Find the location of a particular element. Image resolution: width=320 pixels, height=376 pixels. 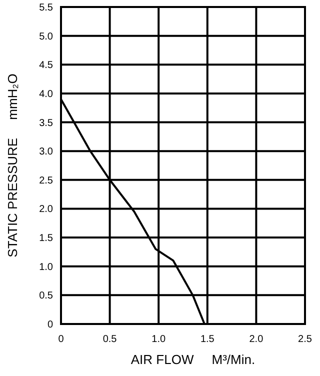

y-tick-label: 2.0 is located at coordinates (46, 210).